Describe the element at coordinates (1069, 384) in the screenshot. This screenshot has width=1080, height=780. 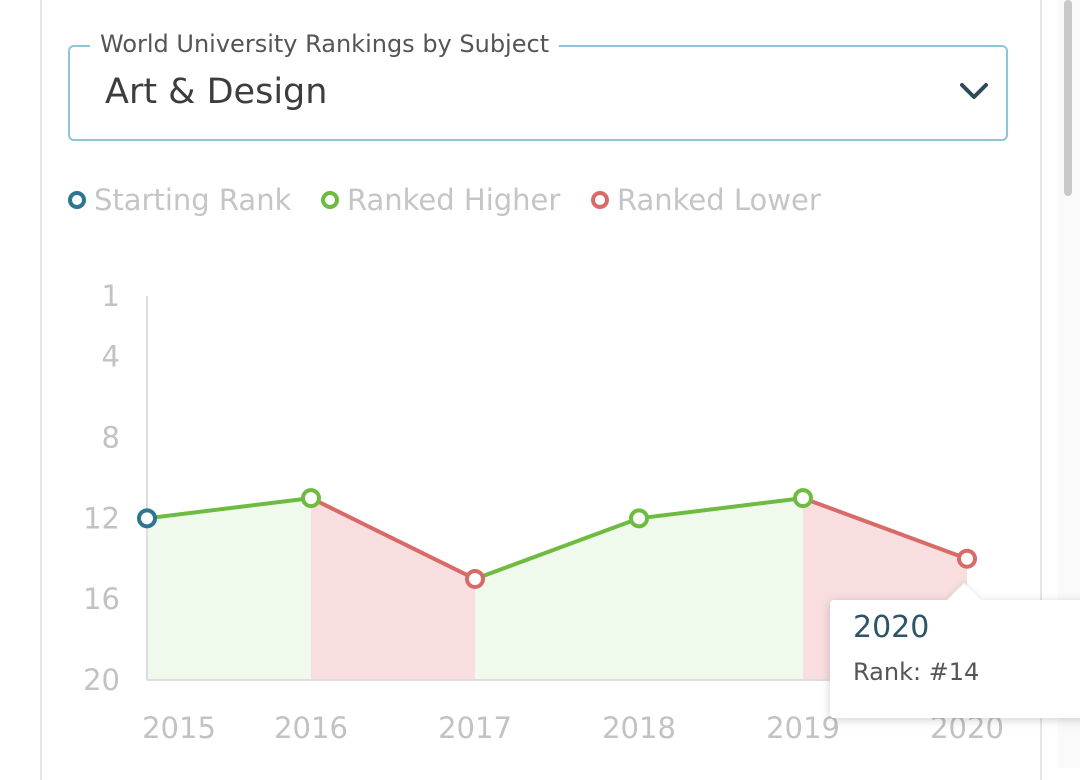
I see `scrollbar-track` at that location.